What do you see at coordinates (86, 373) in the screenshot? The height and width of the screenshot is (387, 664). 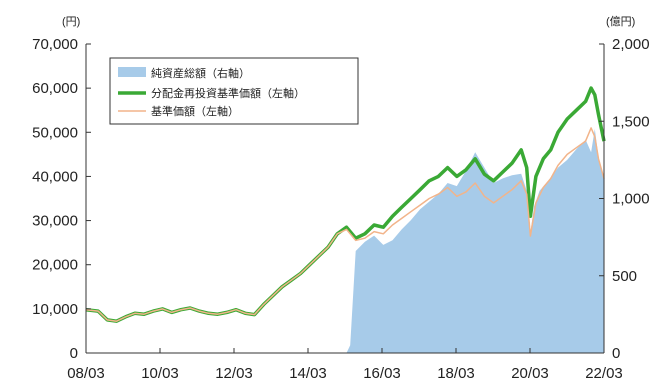 I see `x-tick-label: 08/03` at bounding box center [86, 373].